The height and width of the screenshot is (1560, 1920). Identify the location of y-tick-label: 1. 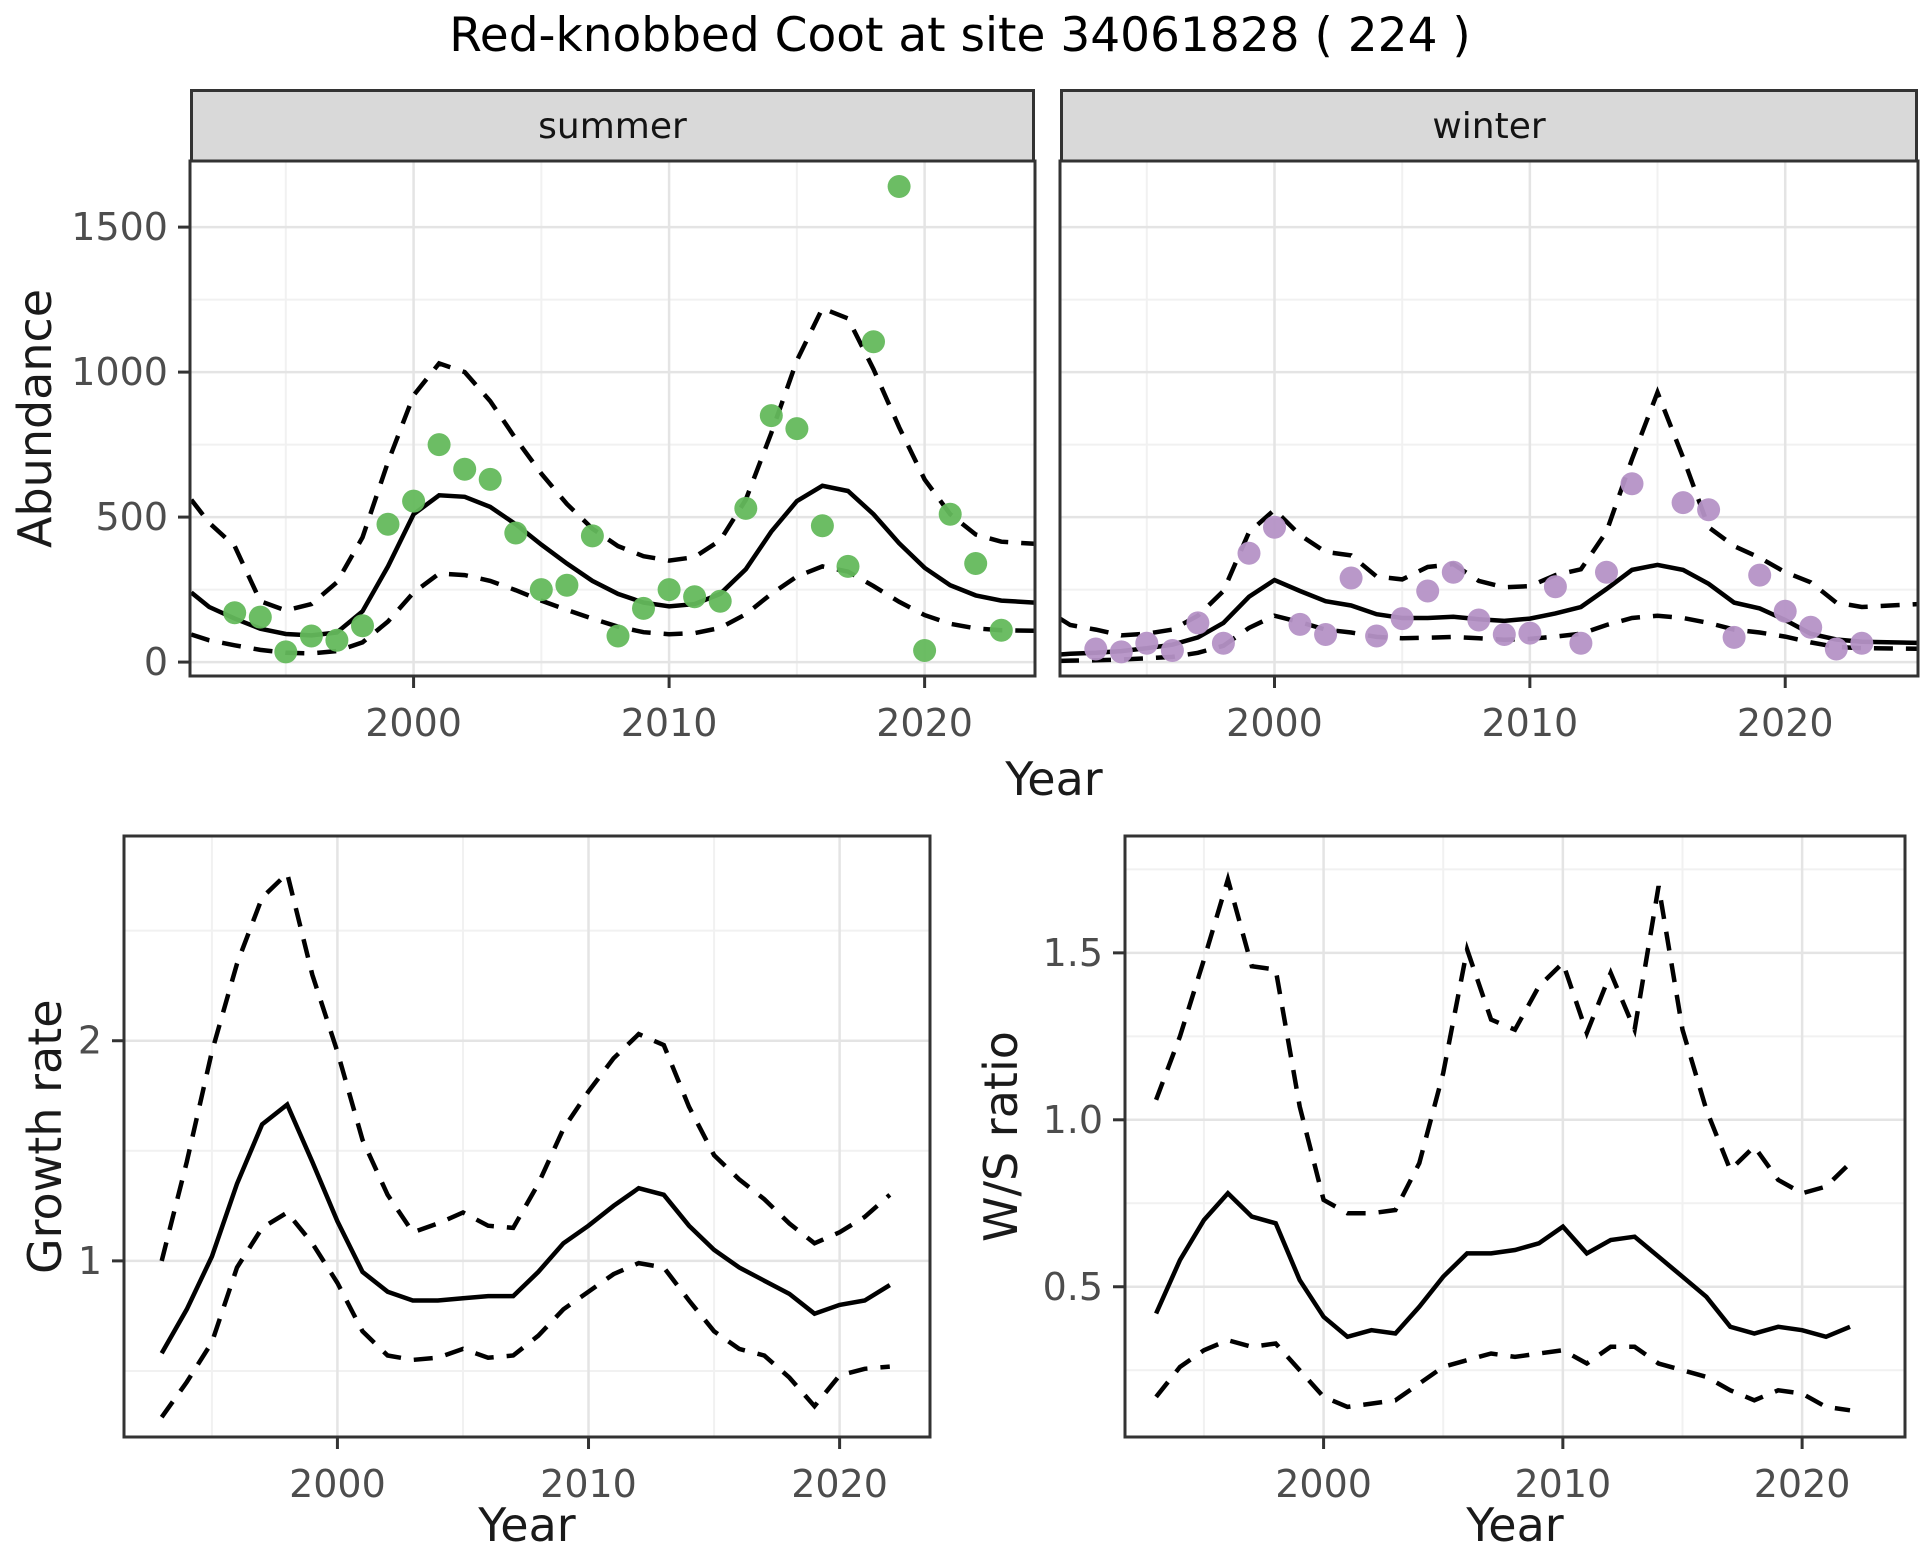
(90, 1261).